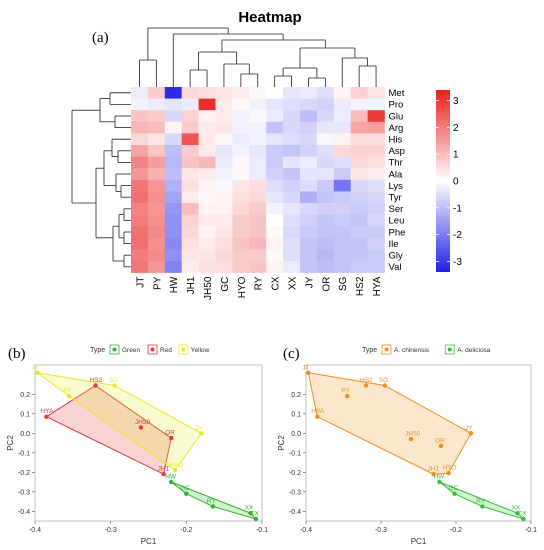  Describe the element at coordinates (366, 380) in the screenshot. I see `pca-point-label: HS2` at that location.